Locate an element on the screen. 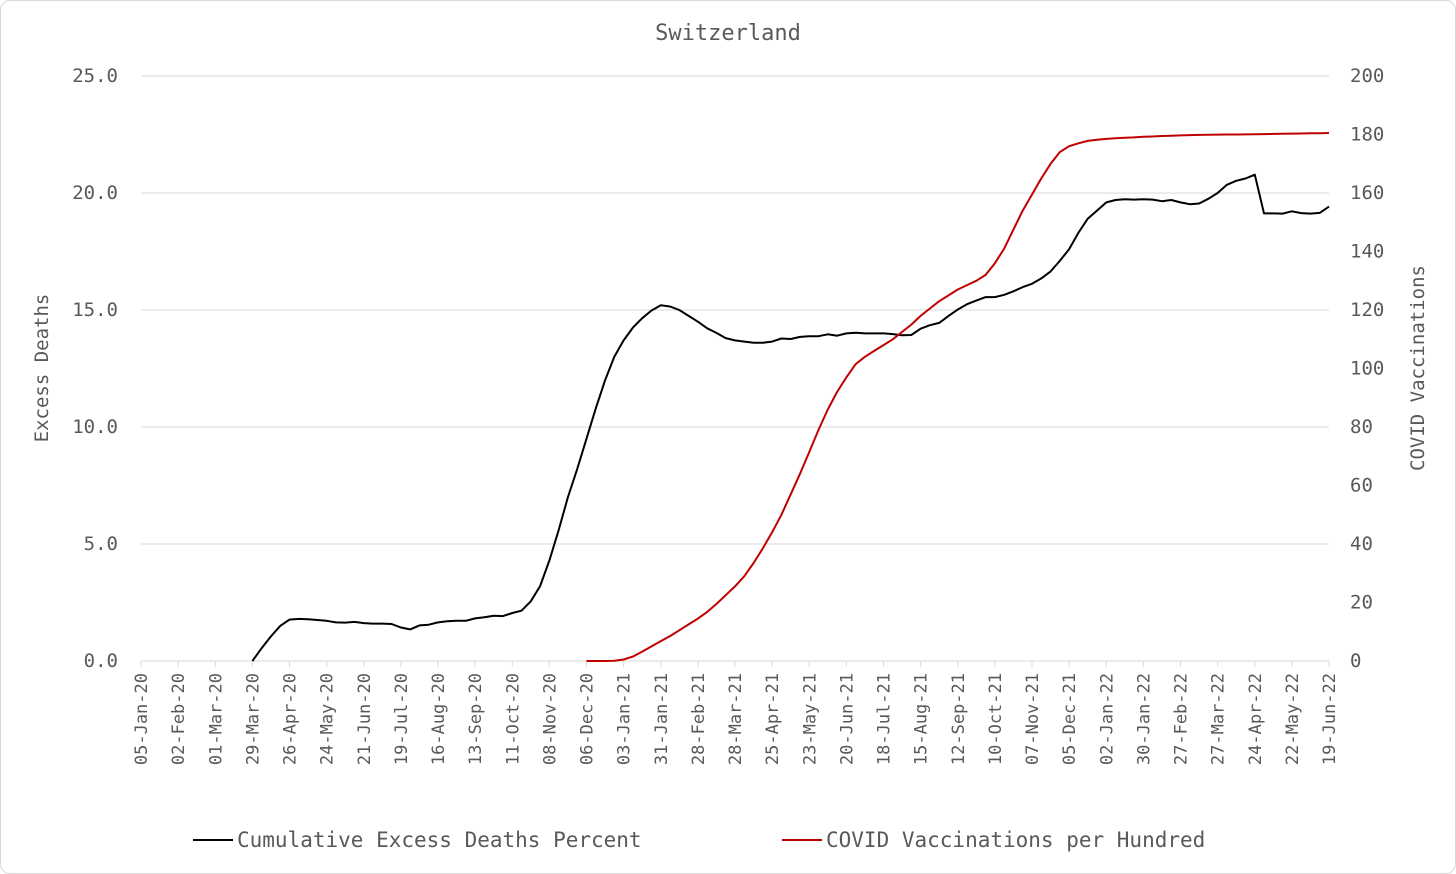 The height and width of the screenshot is (874, 1456). x-tick-label: 23-May-21 is located at coordinates (810, 719).